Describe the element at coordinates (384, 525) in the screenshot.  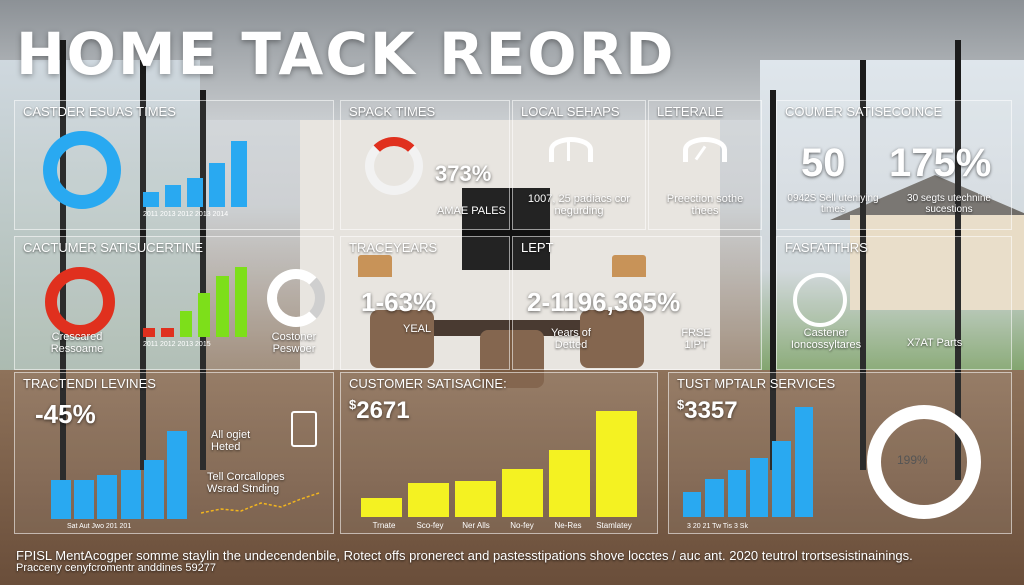
I see `axis-tick-label: Trnate` at that location.